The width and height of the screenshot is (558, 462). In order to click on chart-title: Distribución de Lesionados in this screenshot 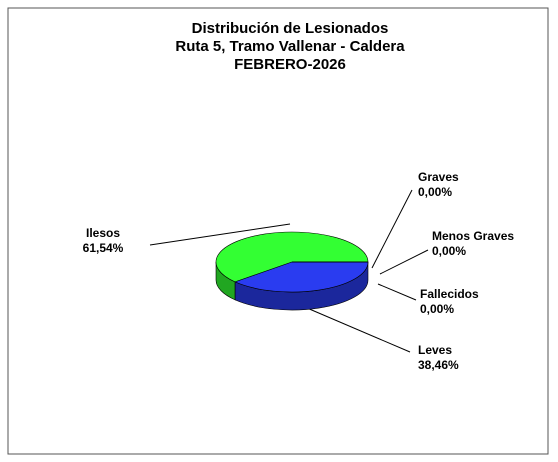, I will do `click(290, 28)`.